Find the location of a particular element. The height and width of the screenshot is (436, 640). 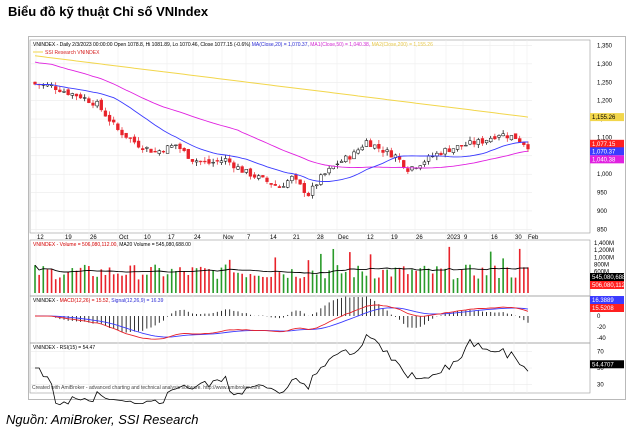

date-tick: 2023 is located at coordinates (454, 238).